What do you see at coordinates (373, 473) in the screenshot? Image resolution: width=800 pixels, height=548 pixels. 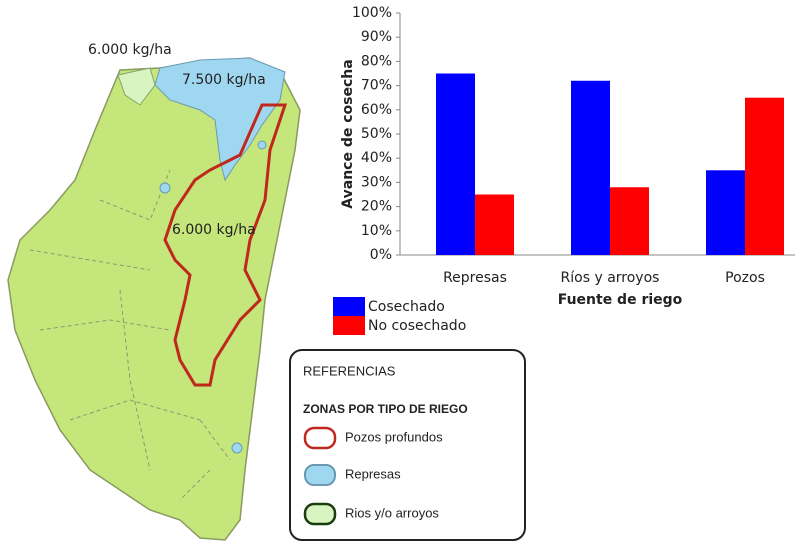 I see `references-item: Represas` at bounding box center [373, 473].